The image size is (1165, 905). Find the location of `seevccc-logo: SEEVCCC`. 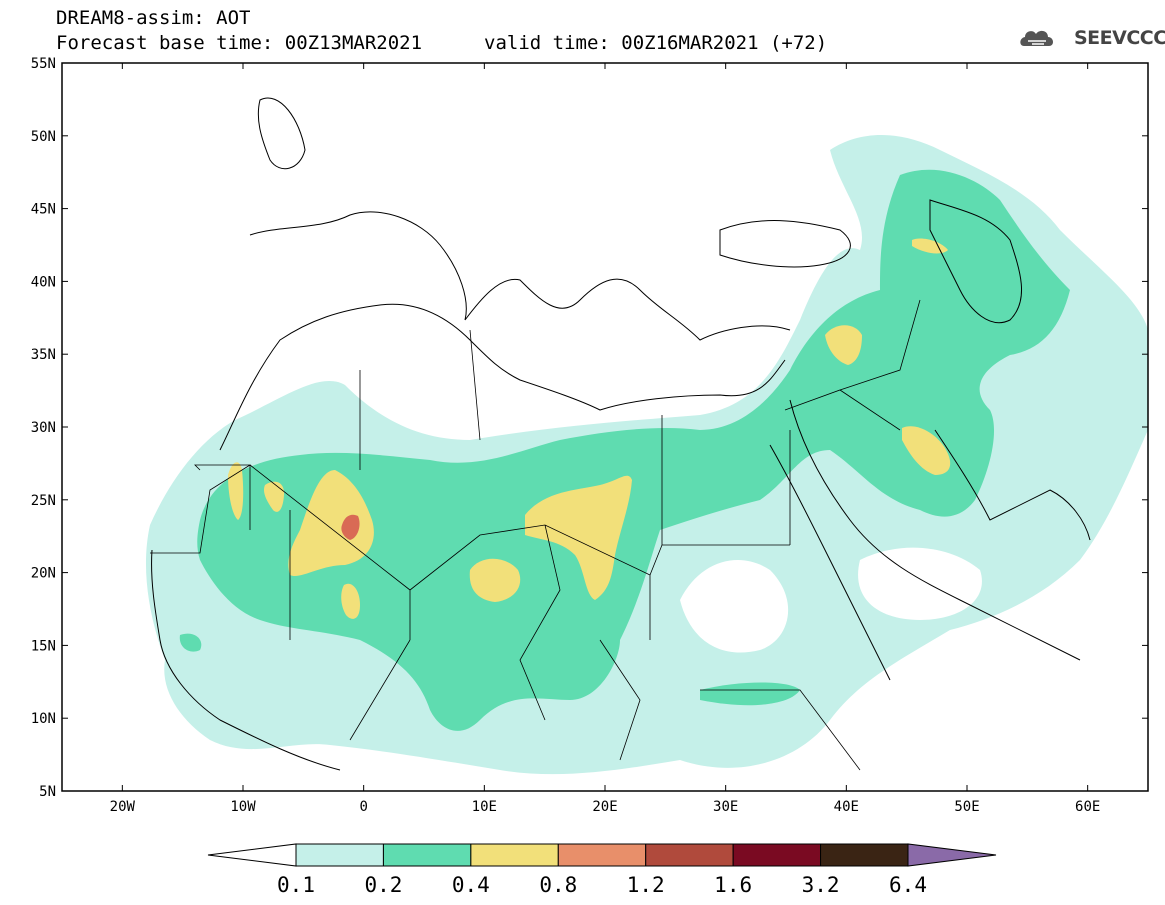

seevccc-logo: SEEVCCC is located at coordinates (1119, 38).